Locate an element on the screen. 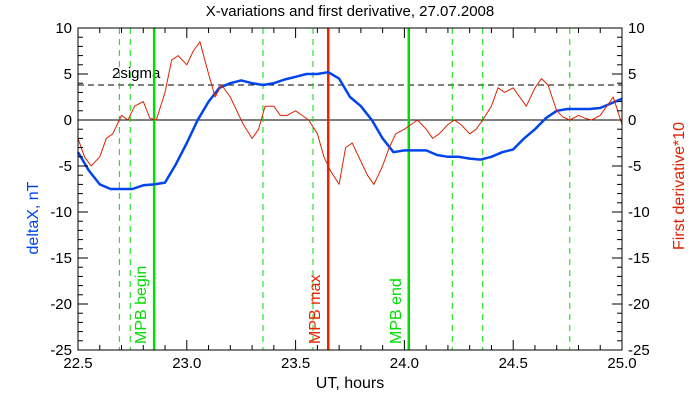 The height and width of the screenshot is (400, 700). y-axis-left-label: deltaX, nT is located at coordinates (33, 217).